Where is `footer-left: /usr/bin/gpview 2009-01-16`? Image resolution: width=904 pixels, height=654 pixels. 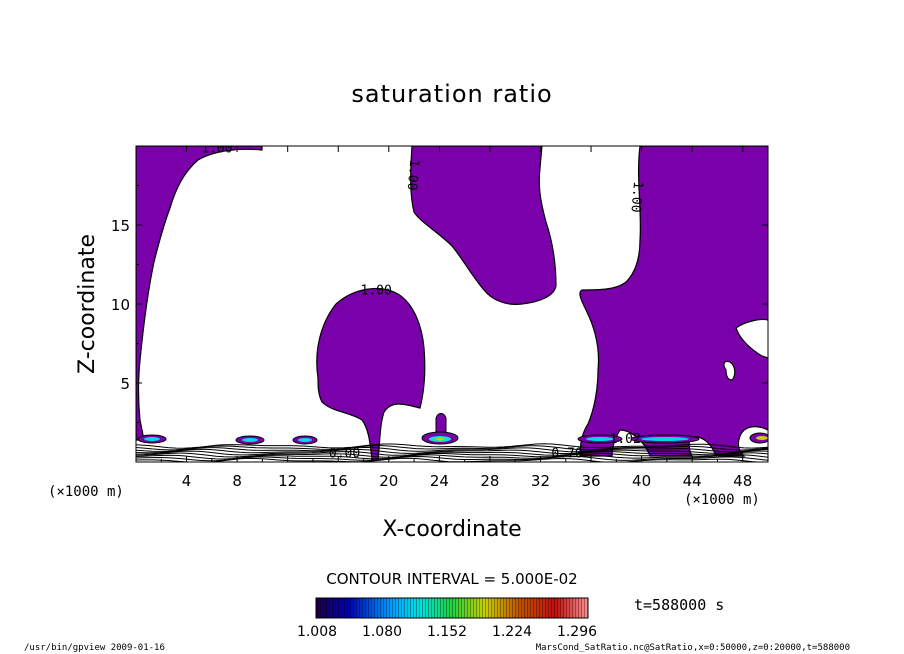
footer-left: /usr/bin/gpview 2009-01-16 is located at coordinates (94, 648).